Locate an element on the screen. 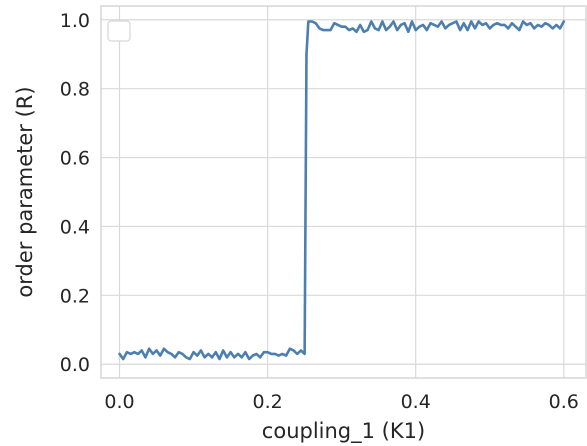 The image size is (587, 446). x-tick-label: 0.2 is located at coordinates (267, 402).